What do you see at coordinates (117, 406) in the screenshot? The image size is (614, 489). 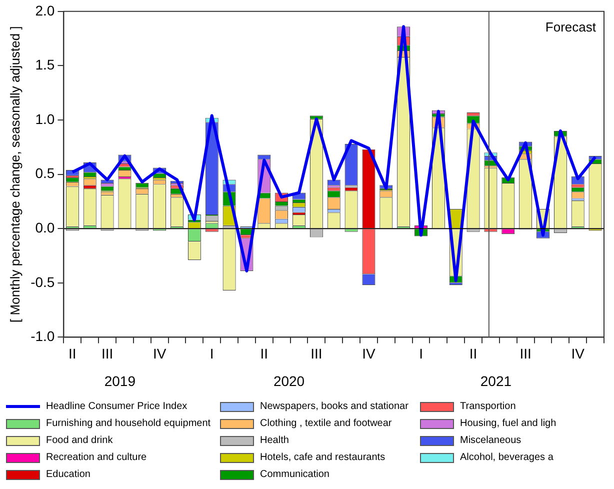 I see `legend-label: Headline Consumer Price Index` at bounding box center [117, 406].